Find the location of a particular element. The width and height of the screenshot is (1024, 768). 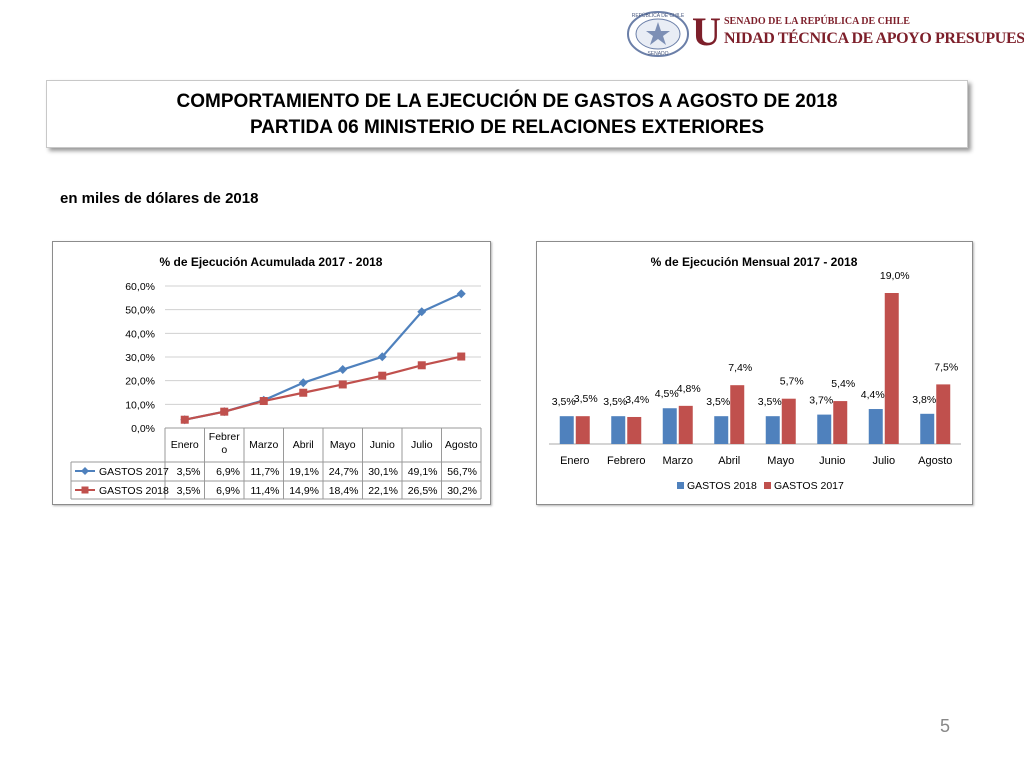

table-value: 3,5% is located at coordinates (189, 472).